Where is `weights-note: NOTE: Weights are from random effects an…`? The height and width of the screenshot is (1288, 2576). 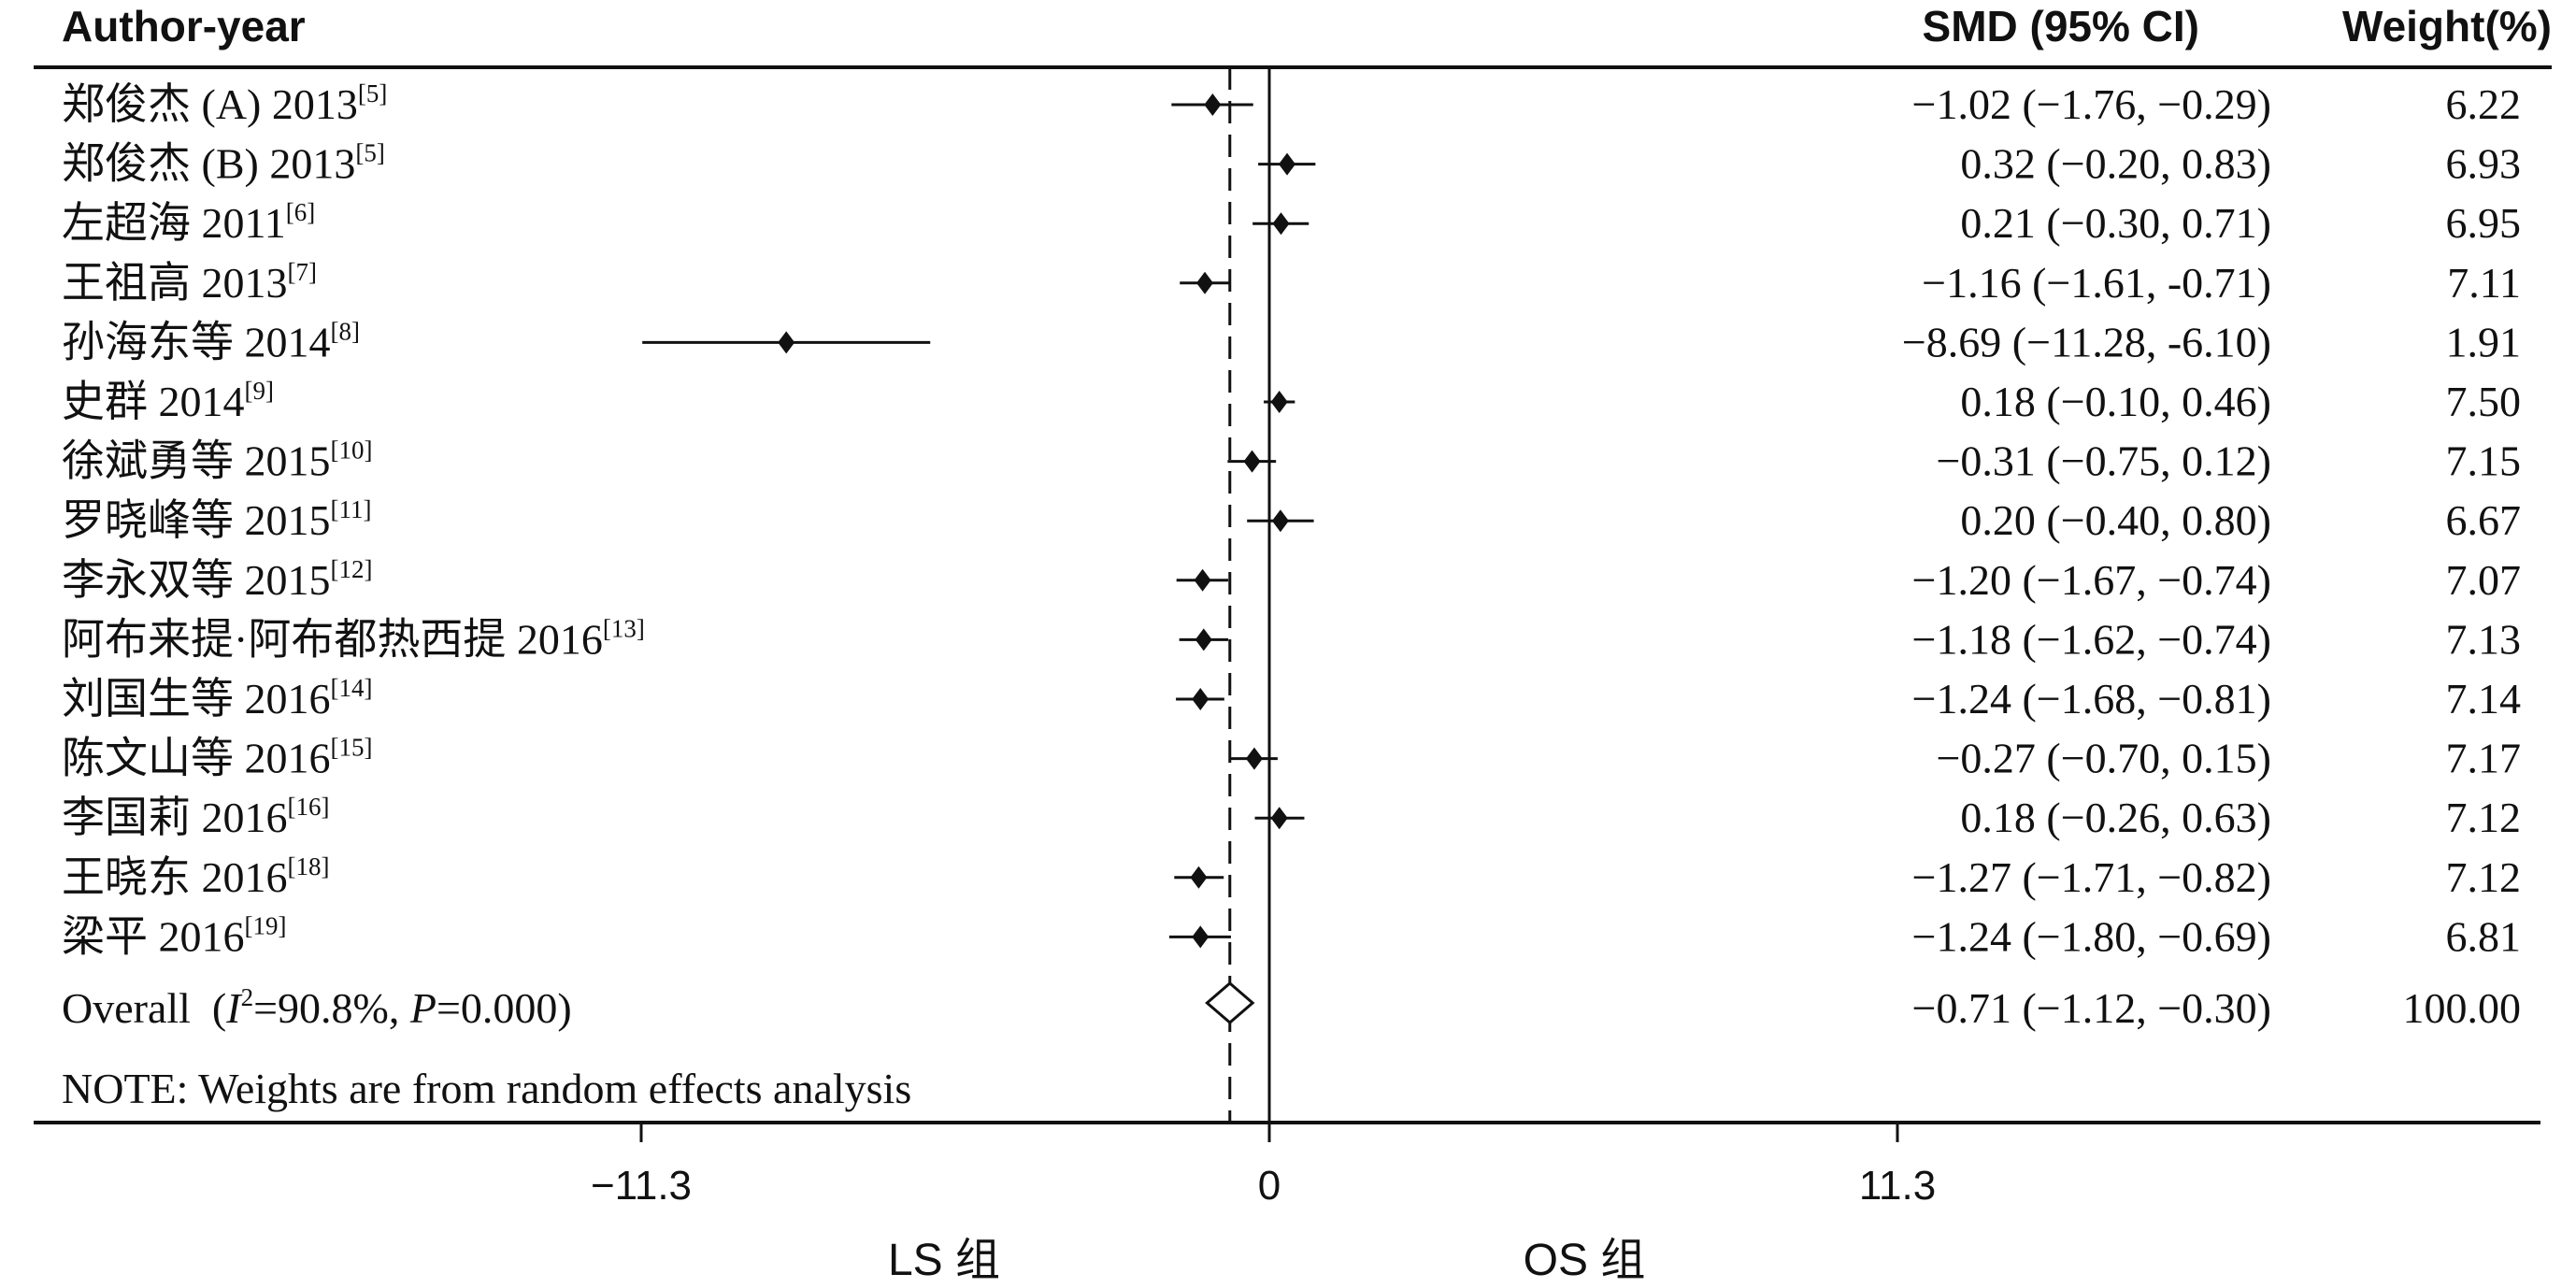 weights-note: NOTE: Weights are from random effects an… is located at coordinates (486, 1088).